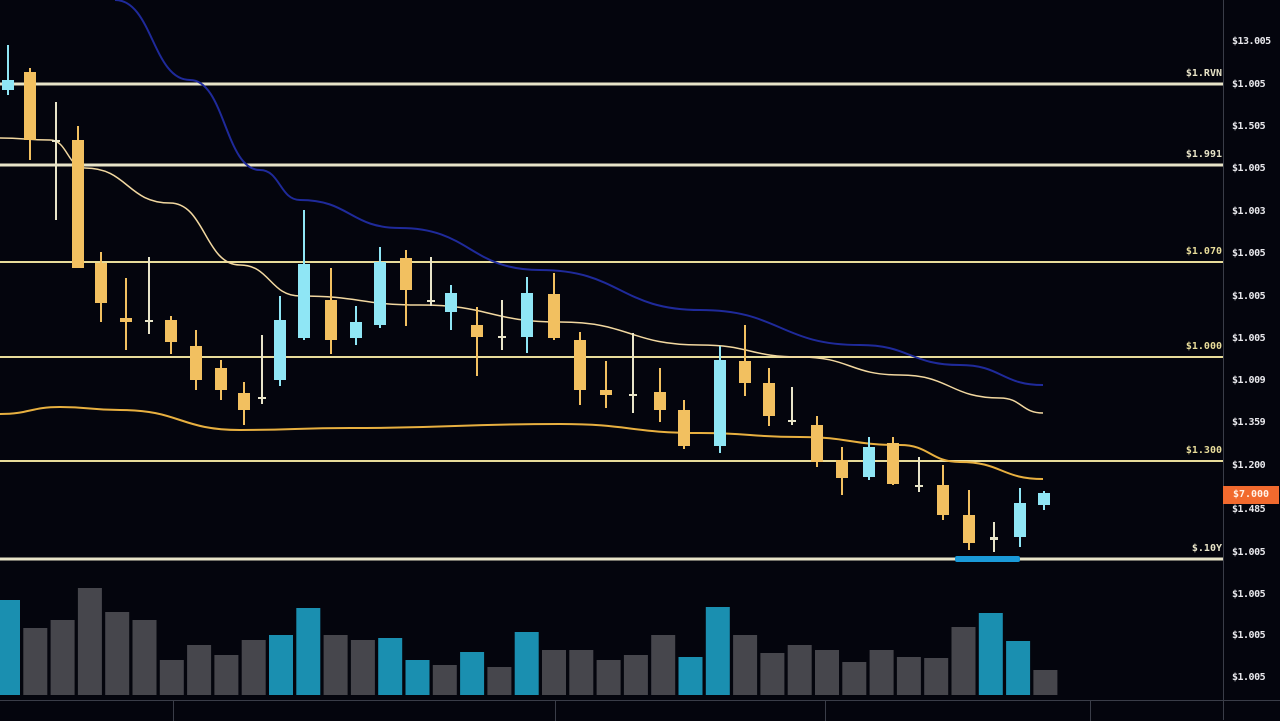  Describe the element at coordinates (1249, 422) in the screenshot. I see `price-axis-label: $1.359` at that location.